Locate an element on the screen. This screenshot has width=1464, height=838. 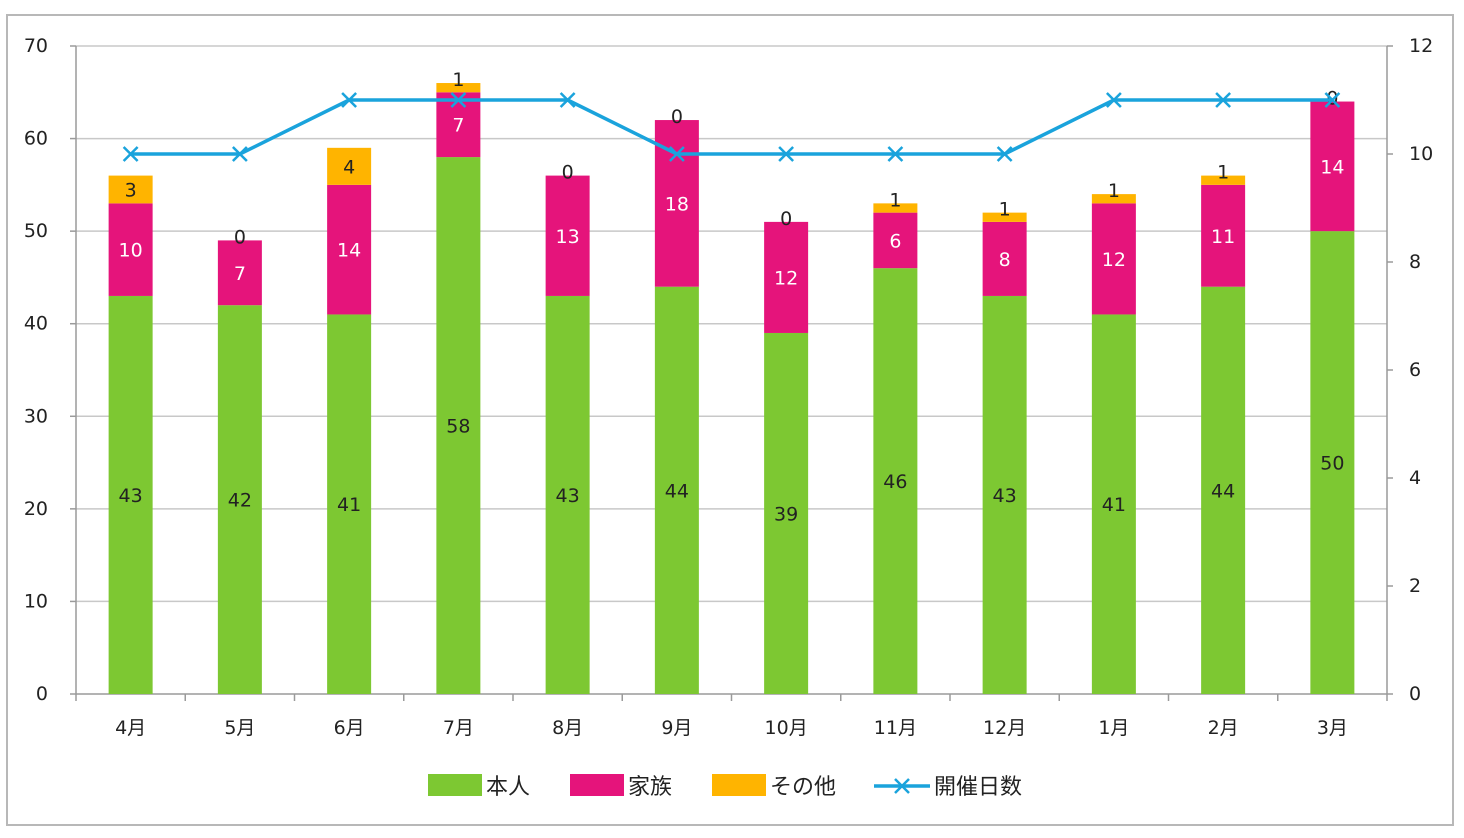
legend-label: 開催日数 is located at coordinates (978, 787).